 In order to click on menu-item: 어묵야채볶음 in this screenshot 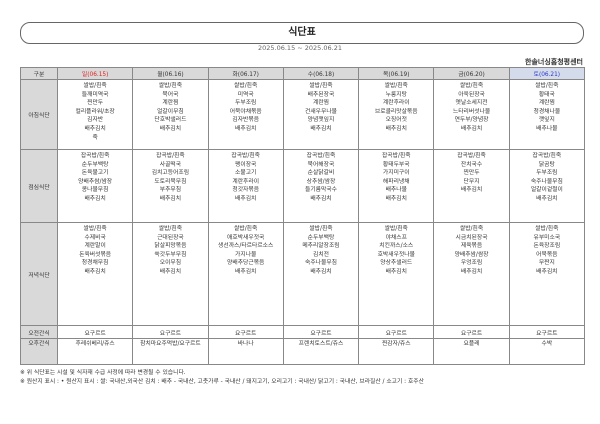, I will do `click(245, 111)`.